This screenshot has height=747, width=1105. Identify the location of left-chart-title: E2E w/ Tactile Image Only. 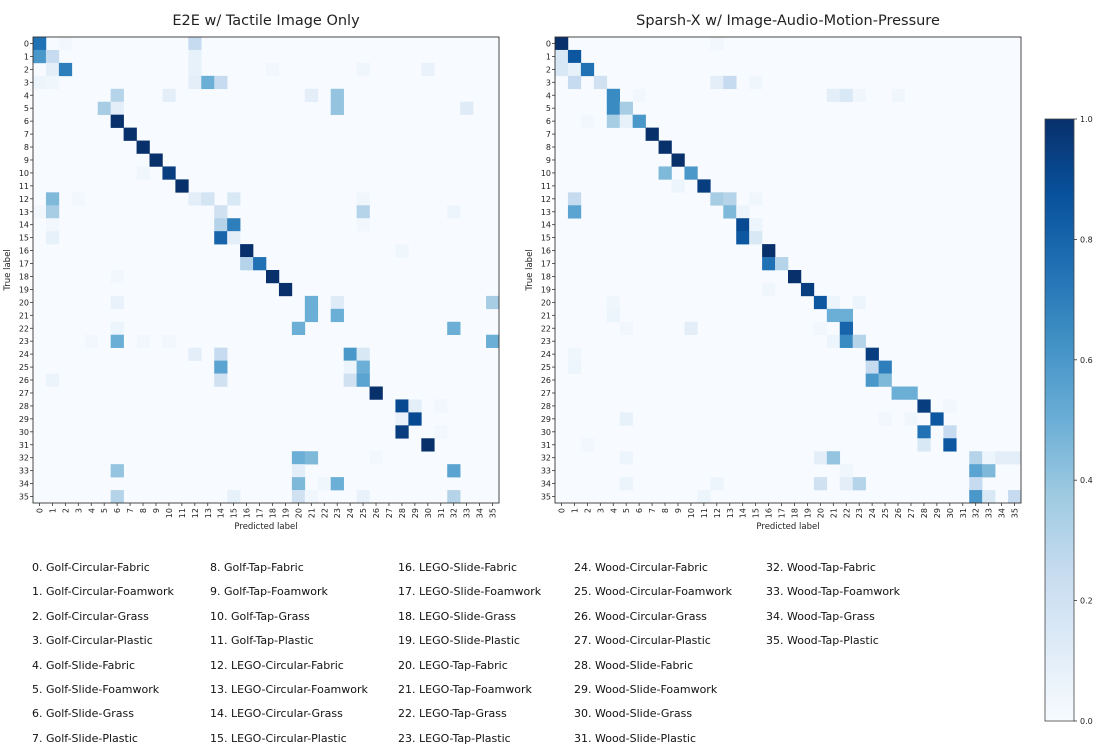
(266, 21).